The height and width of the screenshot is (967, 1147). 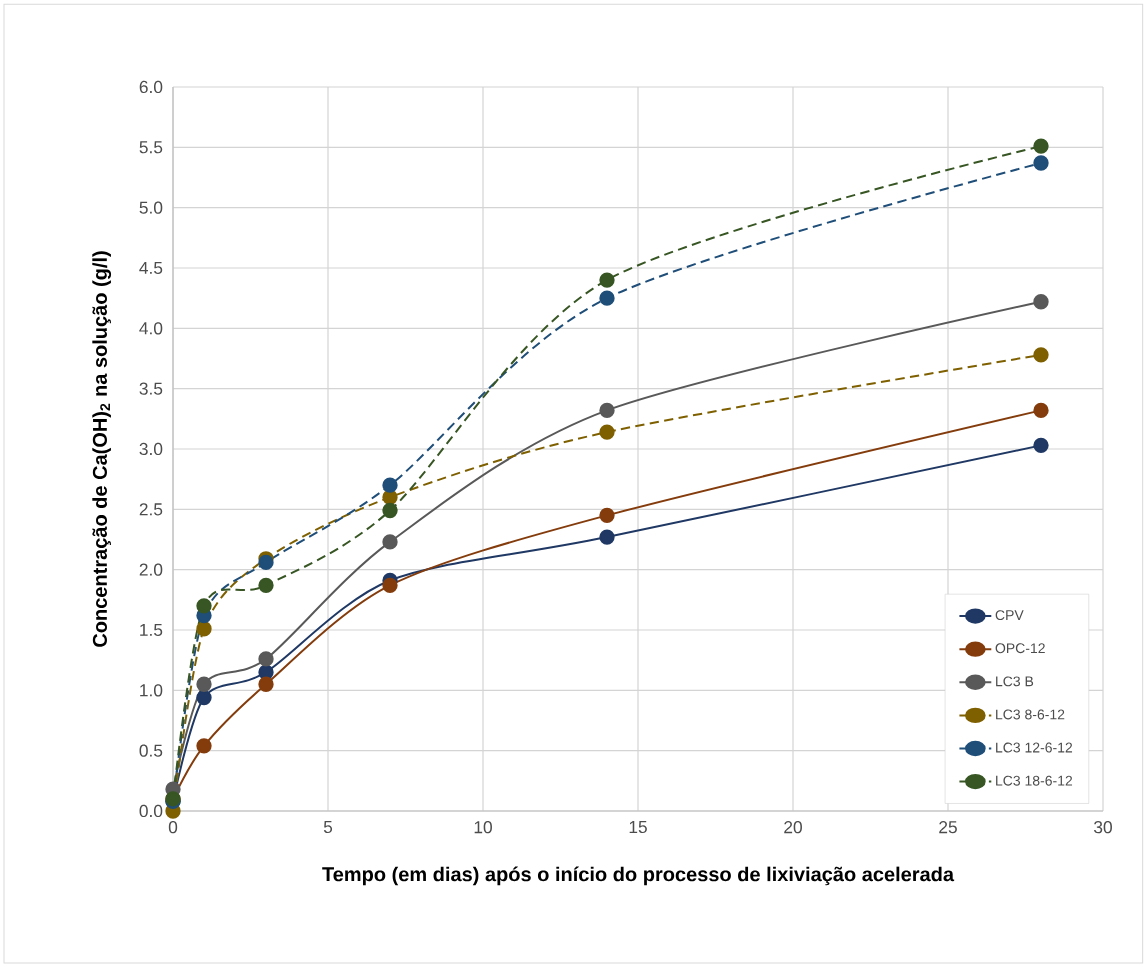 I want to click on y-tick-label: 4.0, so click(x=151, y=328).